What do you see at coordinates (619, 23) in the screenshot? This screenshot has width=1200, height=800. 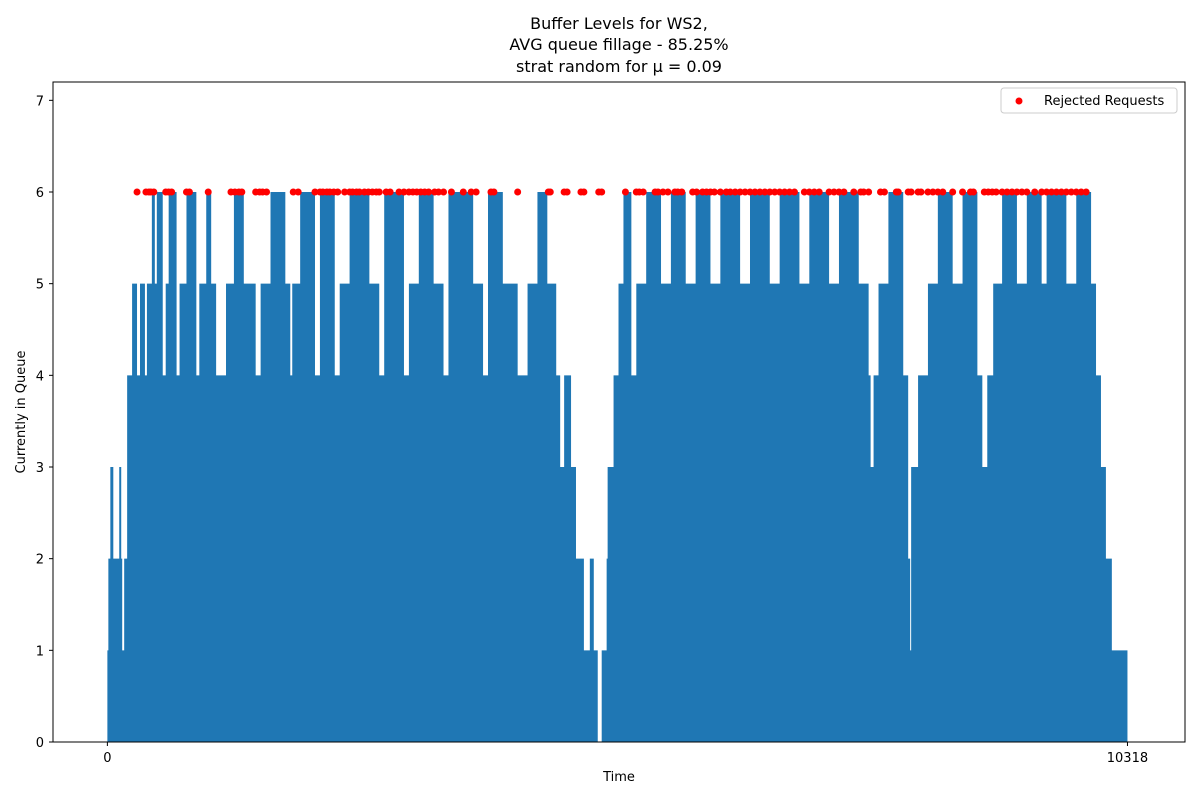 I see `chart-title-line-1: Buffer Levels for WS2,` at bounding box center [619, 23].